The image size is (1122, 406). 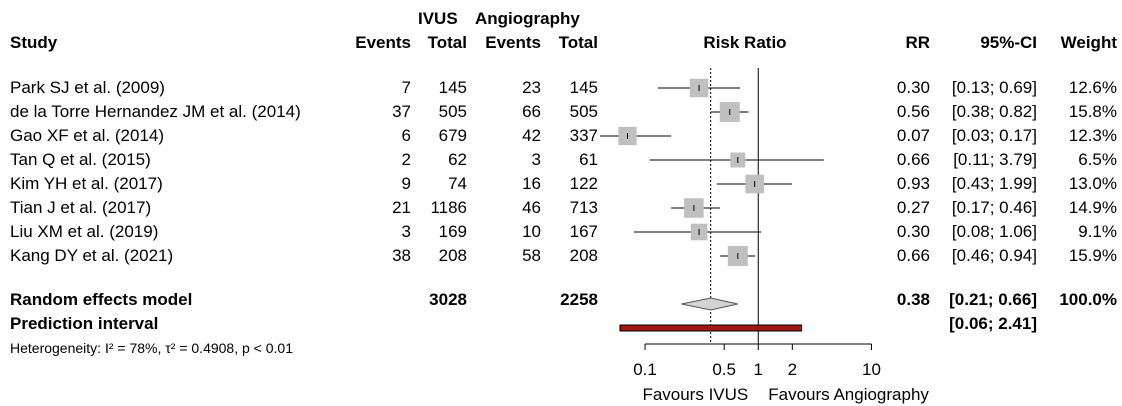 What do you see at coordinates (583, 87) in the screenshot?
I see `total-angiography: 145` at bounding box center [583, 87].